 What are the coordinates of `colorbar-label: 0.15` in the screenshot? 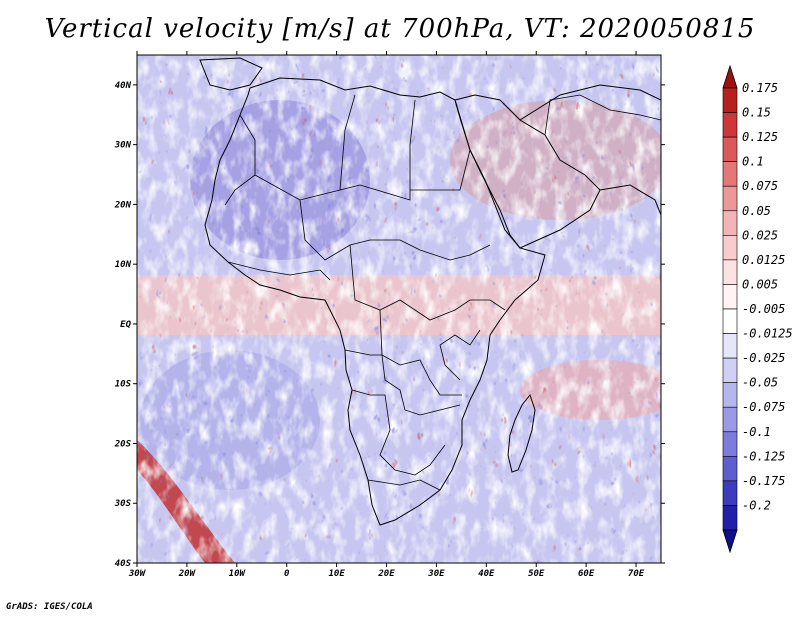 It's located at (756, 113).